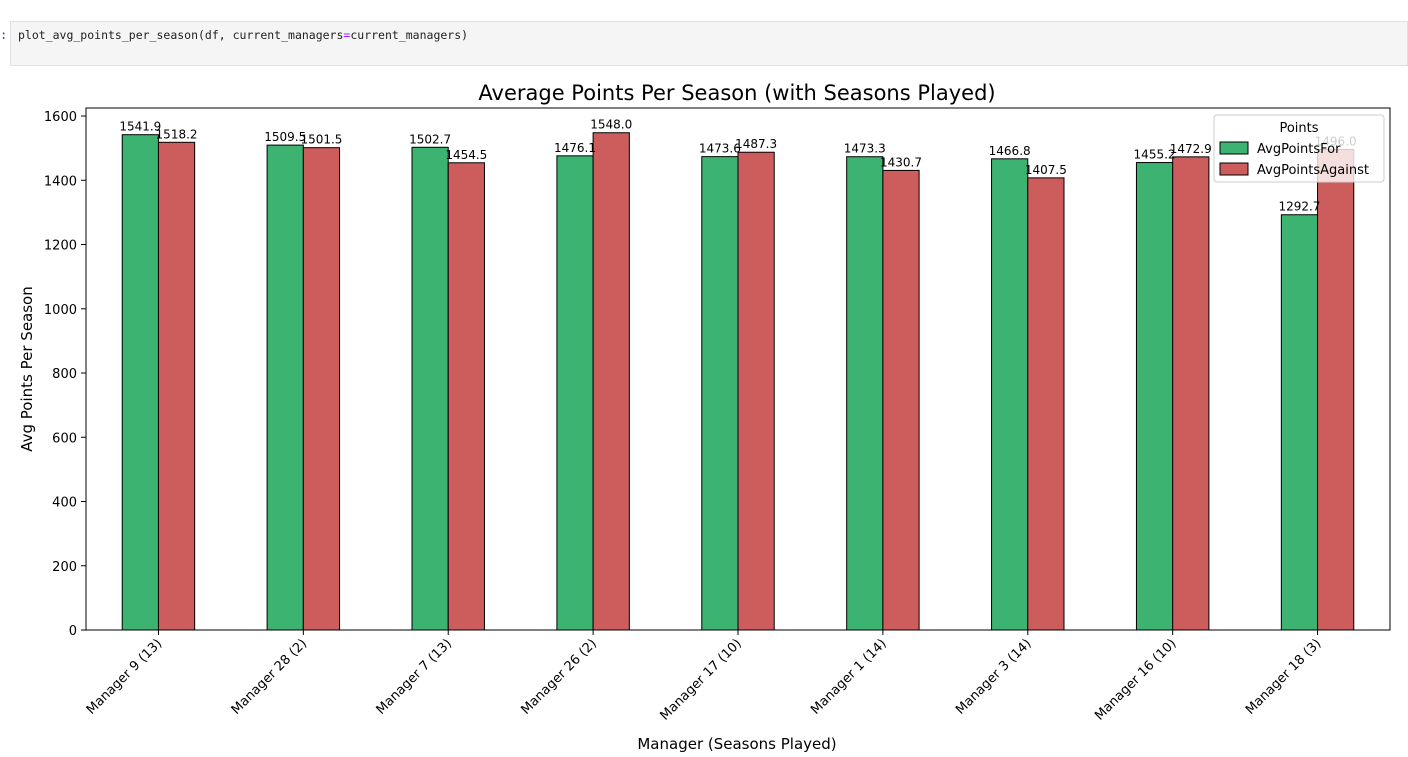 The image size is (1408, 757). What do you see at coordinates (701, 679) in the screenshot?
I see `x-tick-label: Manager 17 (10)` at bounding box center [701, 679].